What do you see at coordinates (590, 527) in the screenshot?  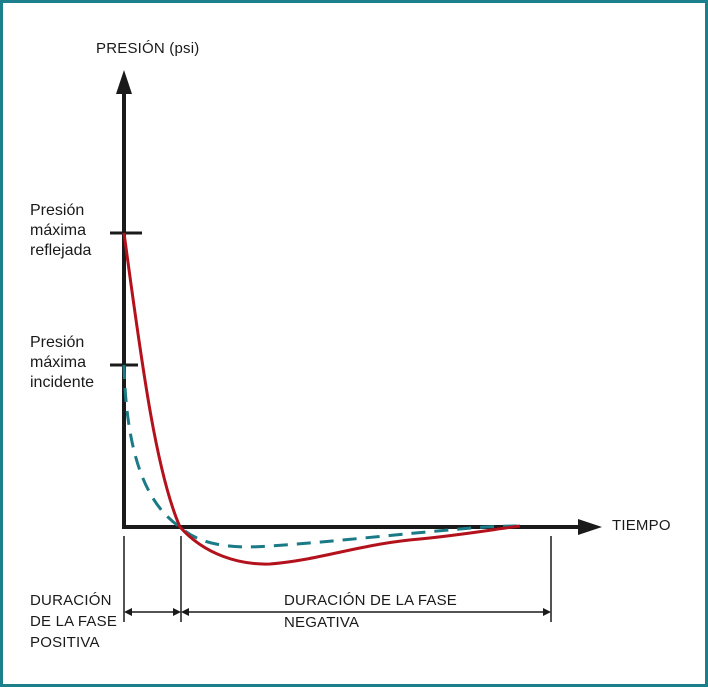 I see `x-axis-arrow` at bounding box center [590, 527].